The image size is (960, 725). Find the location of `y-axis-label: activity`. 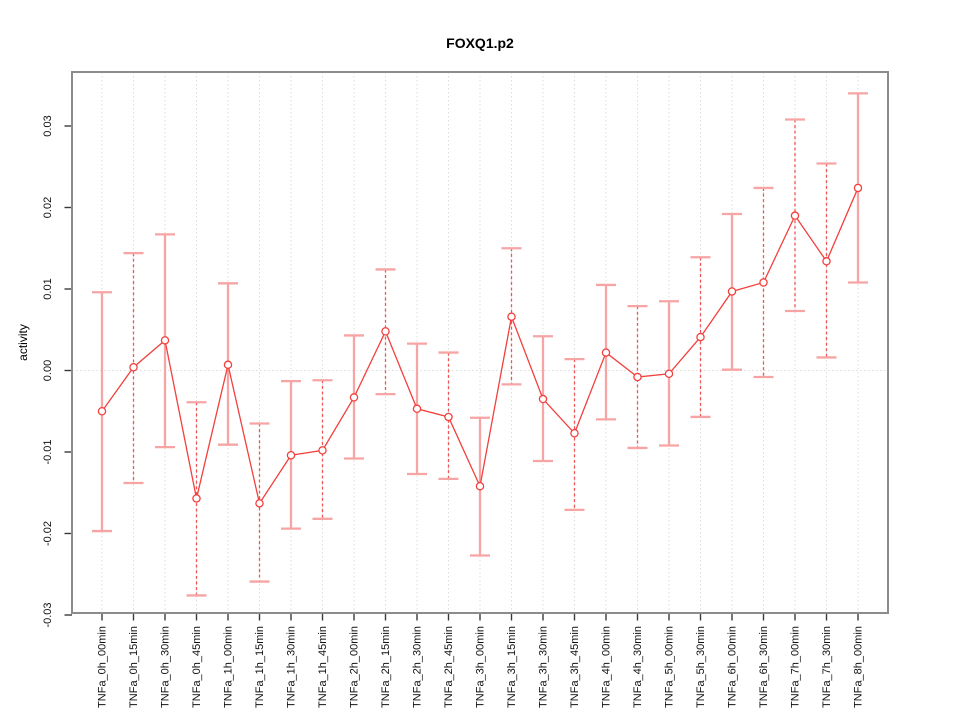

y-axis-label: activity is located at coordinates (23, 342).